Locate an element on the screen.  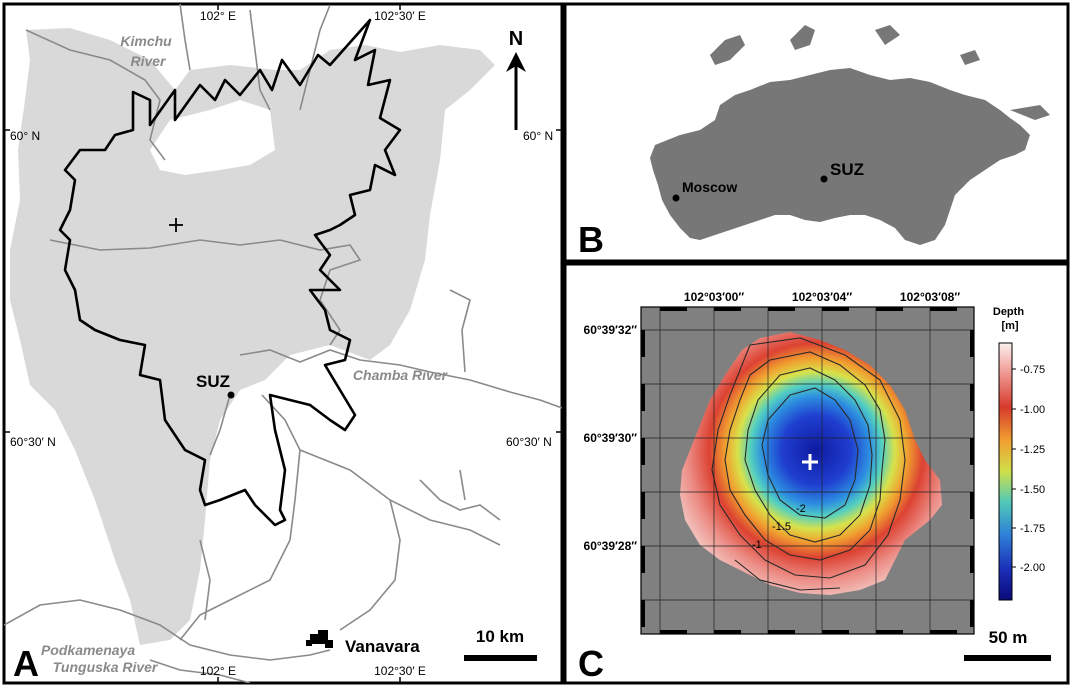
c-scale-bar: 50 m is located at coordinates (1007, 644).